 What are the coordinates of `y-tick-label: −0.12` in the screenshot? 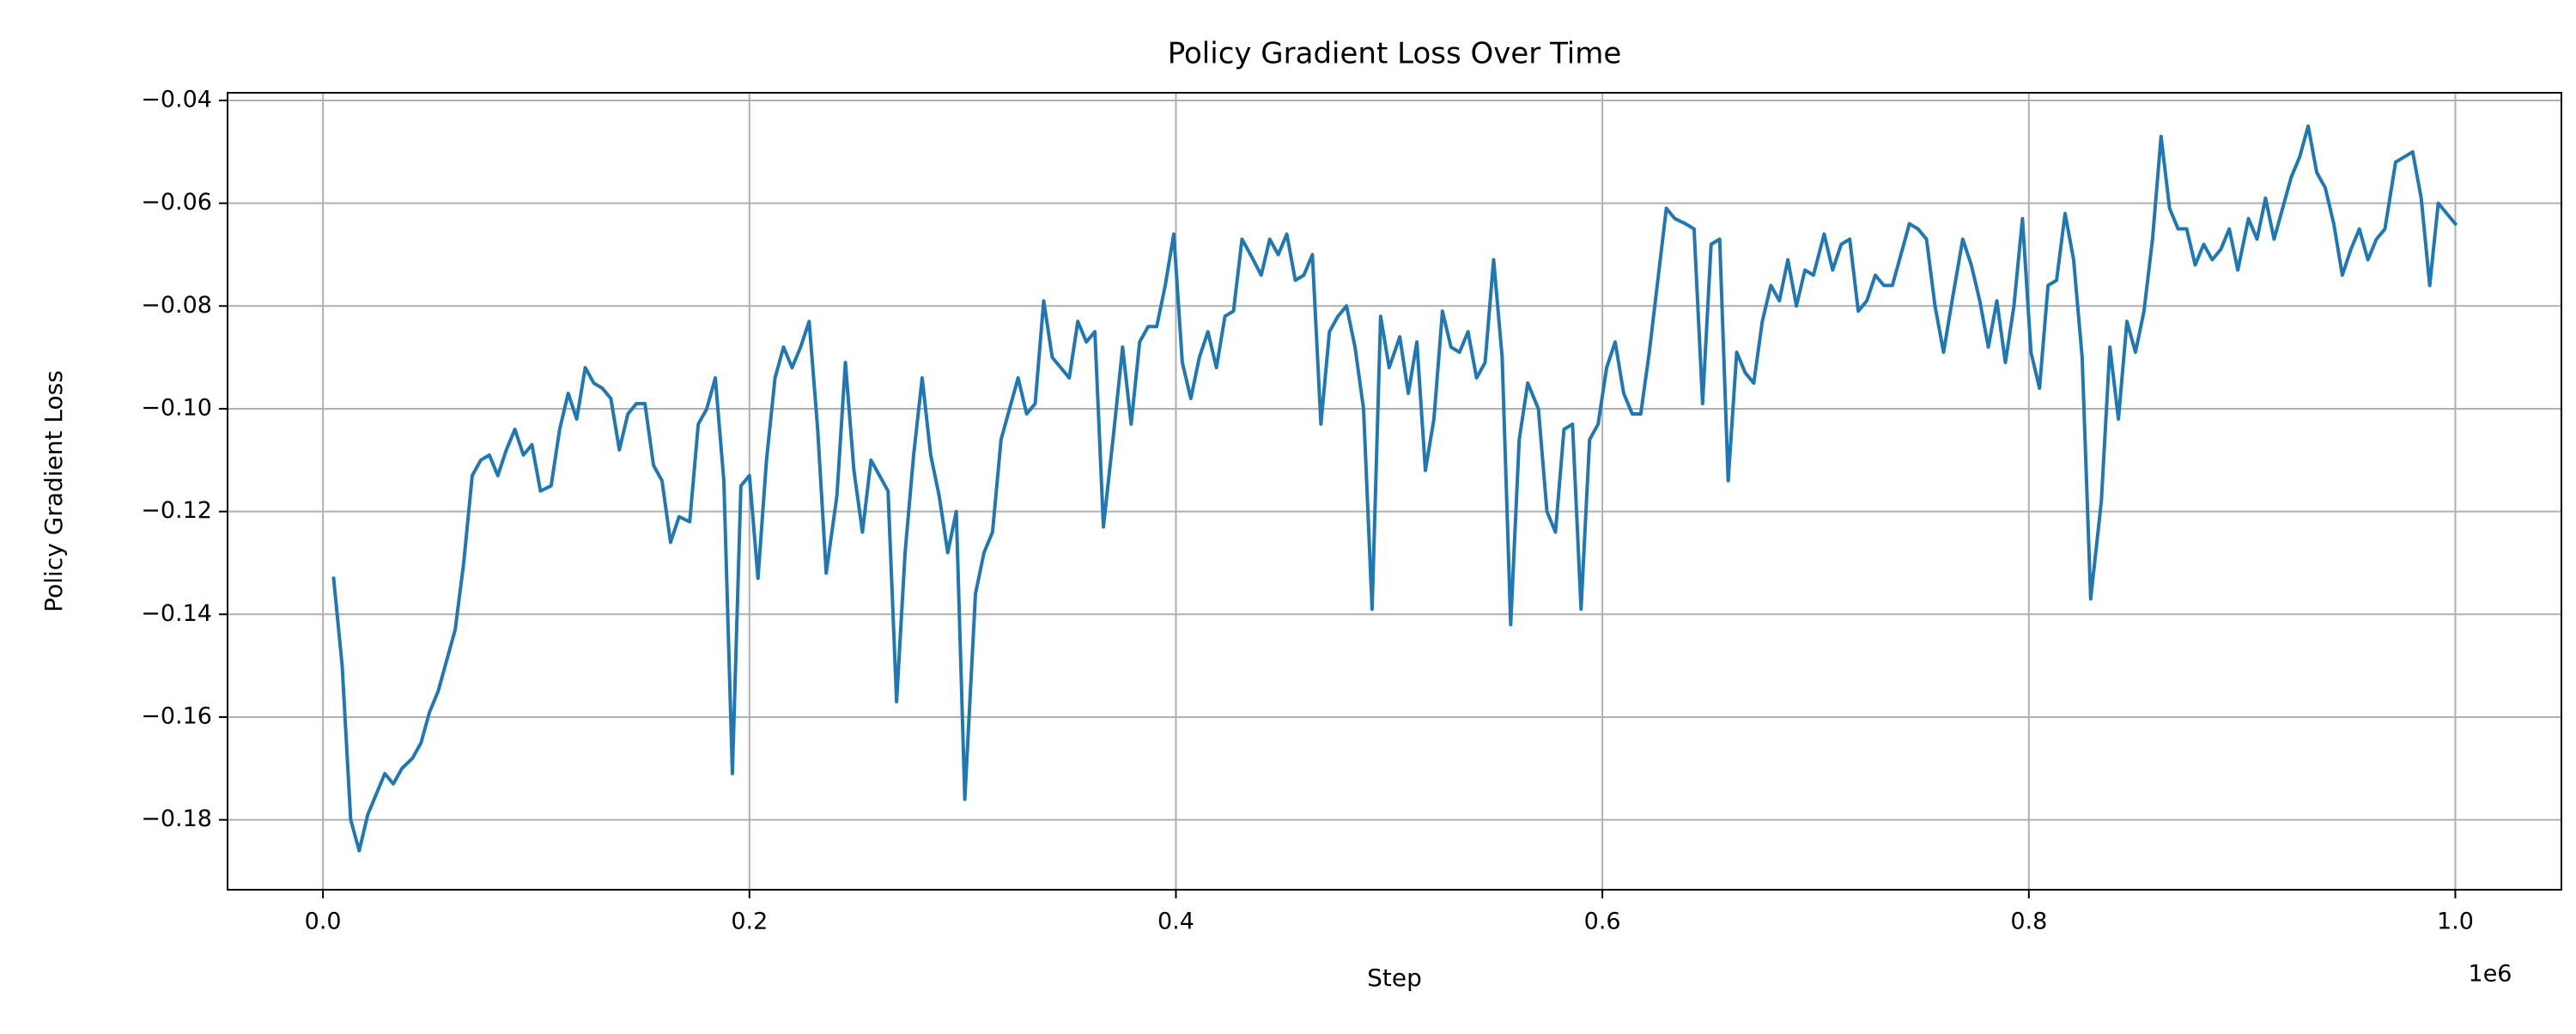 It's located at (176, 511).